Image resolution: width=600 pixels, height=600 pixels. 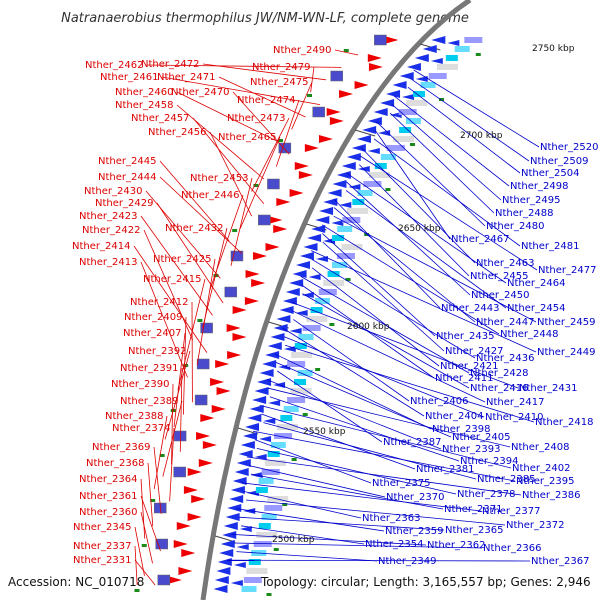 I want to click on gene-label-nther-2454: Nther_2454, so click(x=536, y=308).